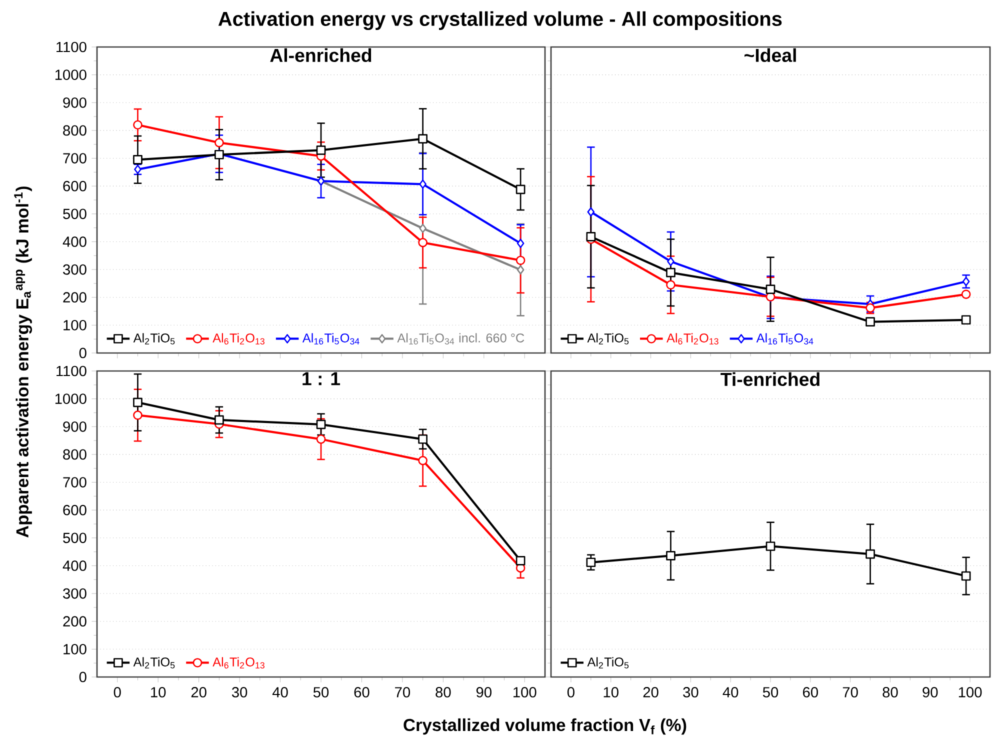 This screenshot has width=992, height=738. I want to click on y-axis-title: Apparent activation energy E$_{a}$$^{app}$ (kJ mol$^{-1}$), so click(23, 362).